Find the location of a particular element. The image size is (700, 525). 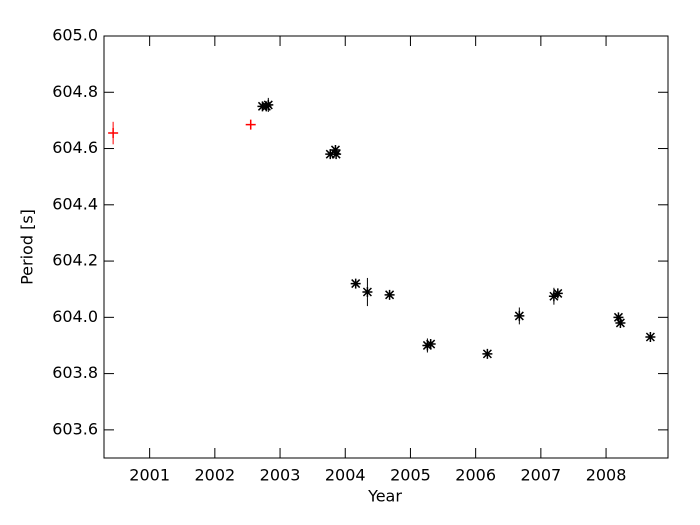

x-tick-label: 2002 is located at coordinates (214, 475).